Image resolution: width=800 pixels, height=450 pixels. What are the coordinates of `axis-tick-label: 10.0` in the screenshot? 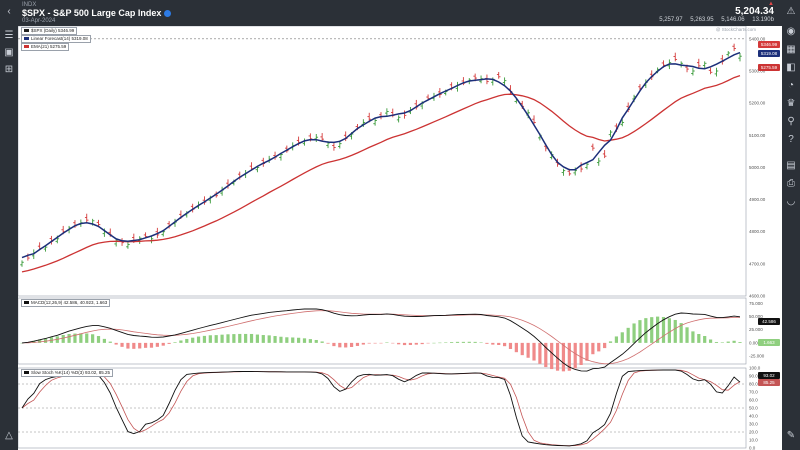 It's located at (753, 440).